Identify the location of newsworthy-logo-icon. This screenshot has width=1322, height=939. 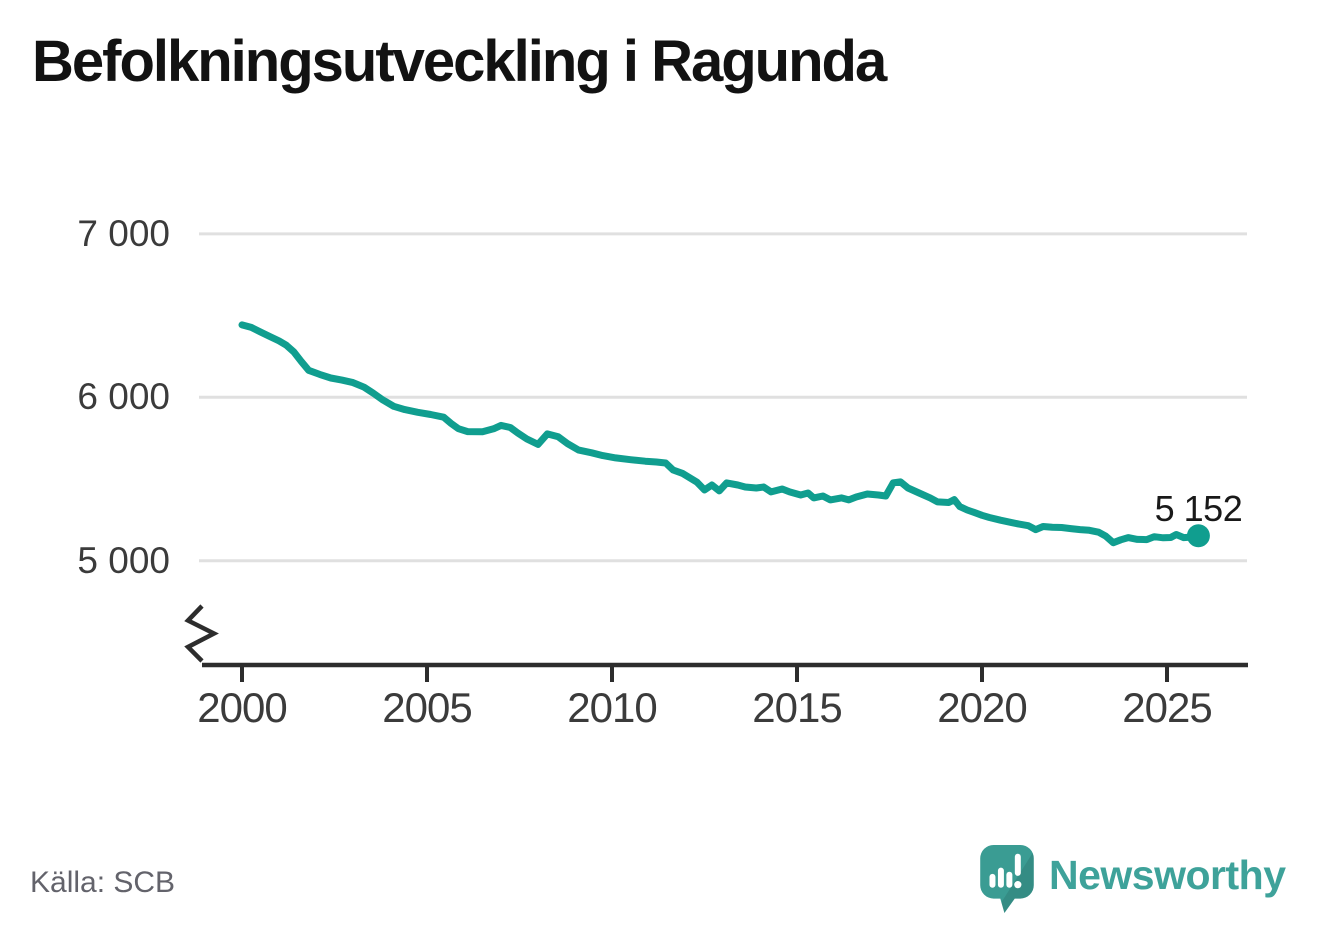
(1007, 879).